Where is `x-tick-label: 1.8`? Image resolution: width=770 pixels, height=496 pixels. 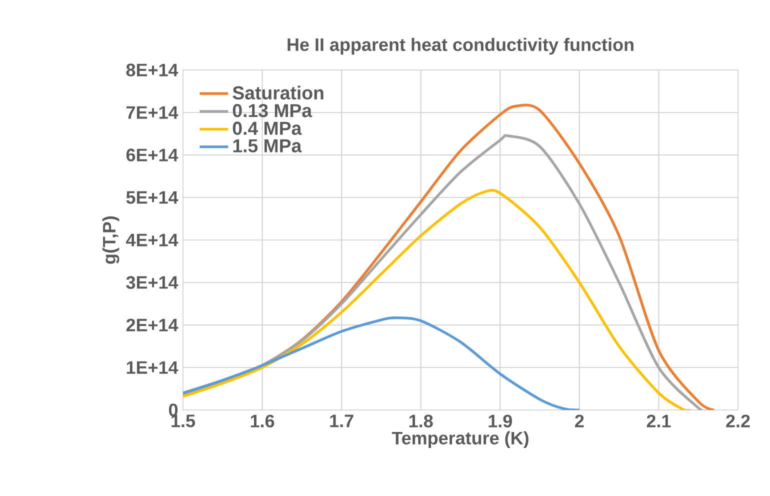 x-tick-label: 1.8 is located at coordinates (421, 421).